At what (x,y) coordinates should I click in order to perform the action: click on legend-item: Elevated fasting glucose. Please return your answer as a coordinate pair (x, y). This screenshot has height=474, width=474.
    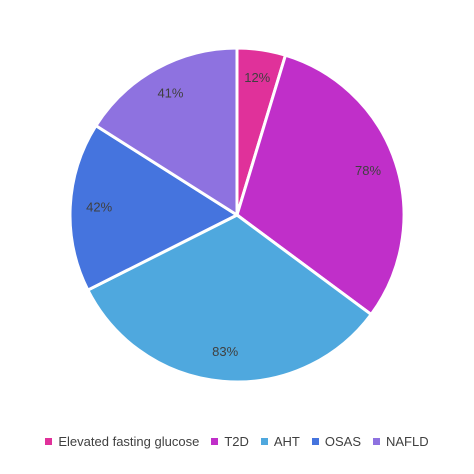
    Looking at the image, I should click on (122, 441).